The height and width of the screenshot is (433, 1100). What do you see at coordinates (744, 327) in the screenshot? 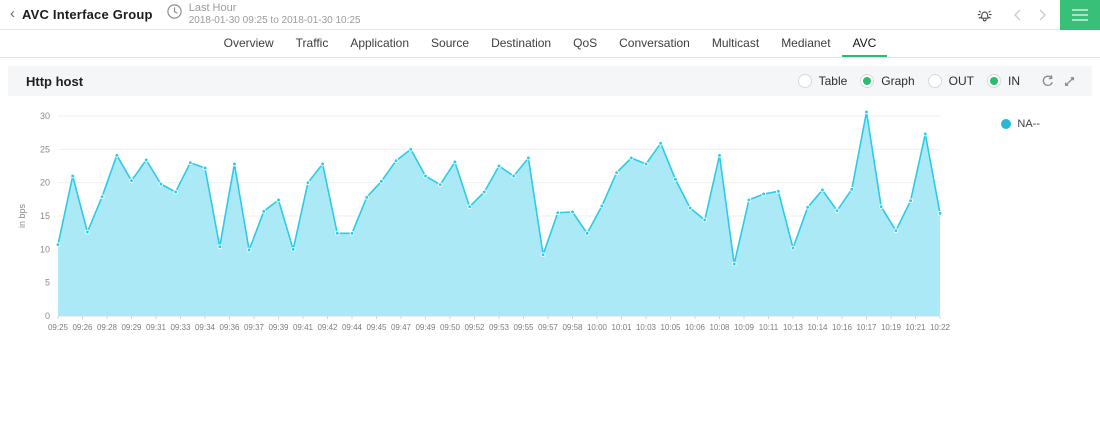
I see `svg-text: 10:09` at bounding box center [744, 327].